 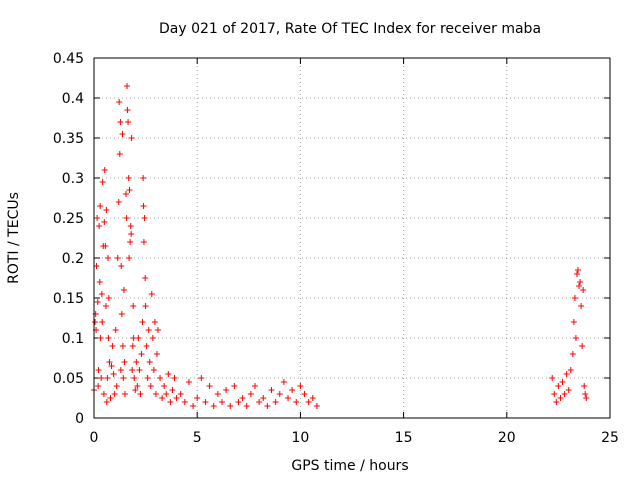 I want to click on y-axis-label: ROTI / TECUs, so click(x=14, y=238).